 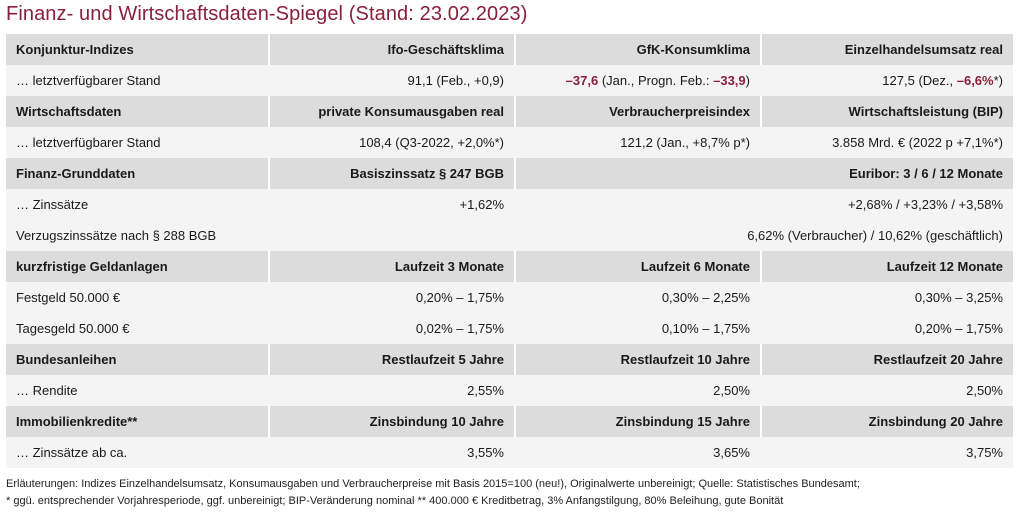 What do you see at coordinates (998, 80) in the screenshot?
I see `einzelhandel-close: *)` at bounding box center [998, 80].